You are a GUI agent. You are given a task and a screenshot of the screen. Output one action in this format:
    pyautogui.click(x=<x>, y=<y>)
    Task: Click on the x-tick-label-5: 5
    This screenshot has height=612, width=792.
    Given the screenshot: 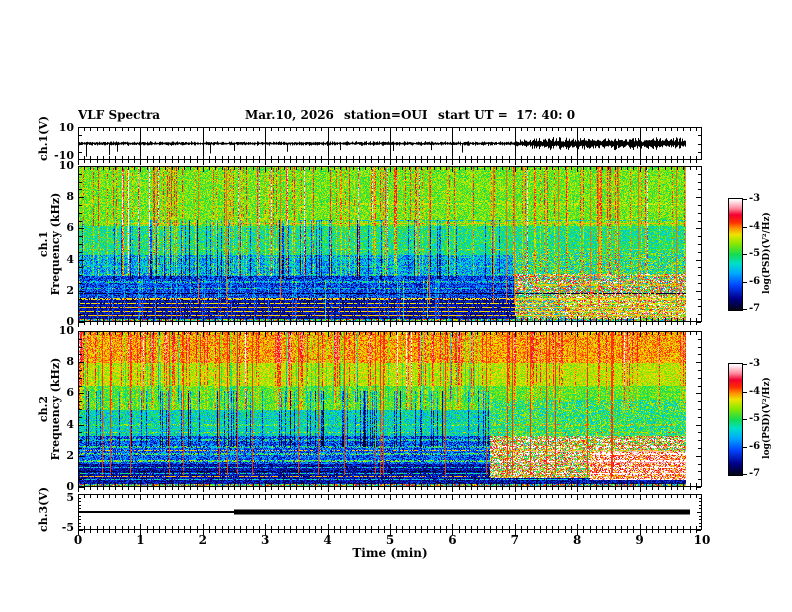 What is the action you would take?
    pyautogui.click(x=390, y=540)
    